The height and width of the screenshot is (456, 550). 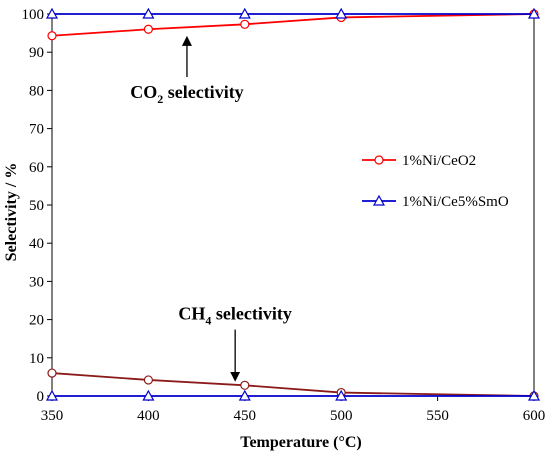 What do you see at coordinates (36, 91) in the screenshot?
I see `y-tick-label: 80` at bounding box center [36, 91].